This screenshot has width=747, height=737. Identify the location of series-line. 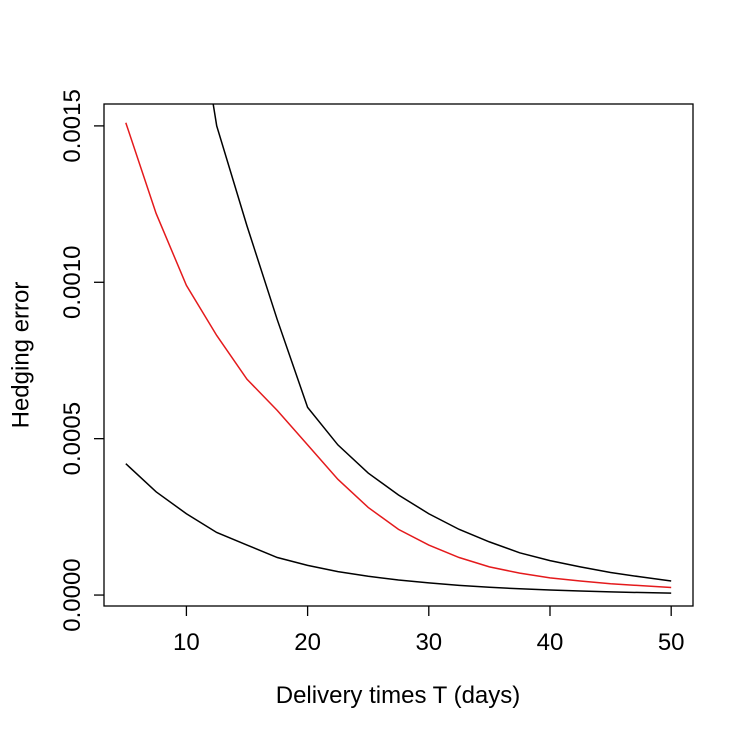
(398, 528).